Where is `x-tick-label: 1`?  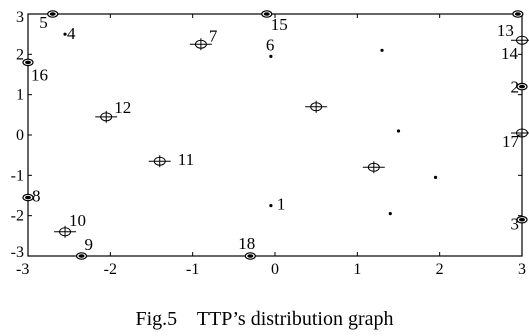
x-tick-label: 1 is located at coordinates (357, 269).